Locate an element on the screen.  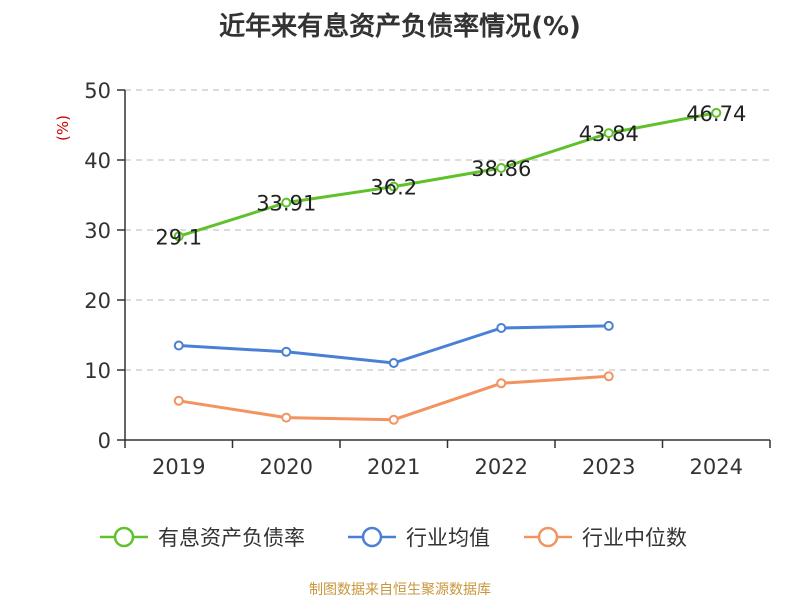
y-axis-label: (%) is located at coordinates (63, 128).